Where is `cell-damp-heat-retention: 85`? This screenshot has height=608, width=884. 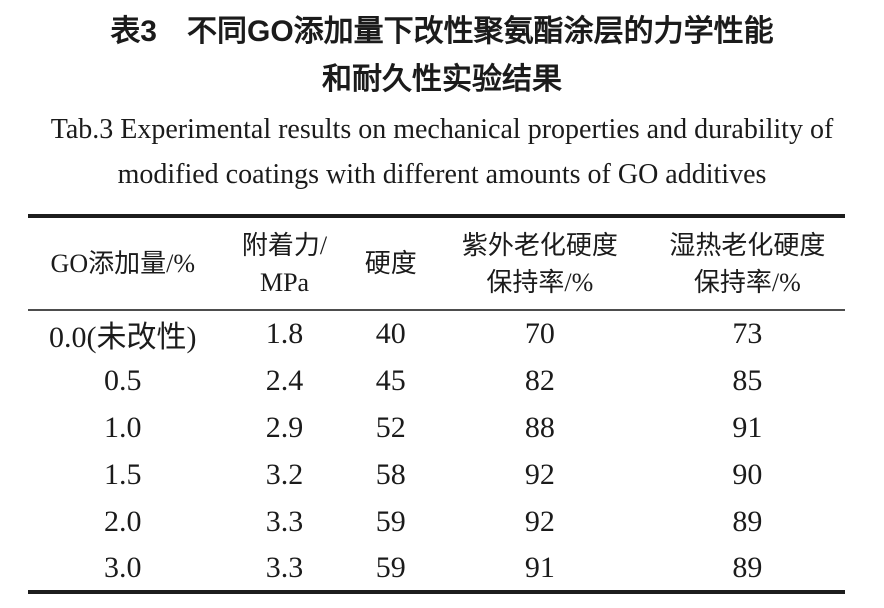
cell-damp-heat-retention: 85 is located at coordinates (747, 380).